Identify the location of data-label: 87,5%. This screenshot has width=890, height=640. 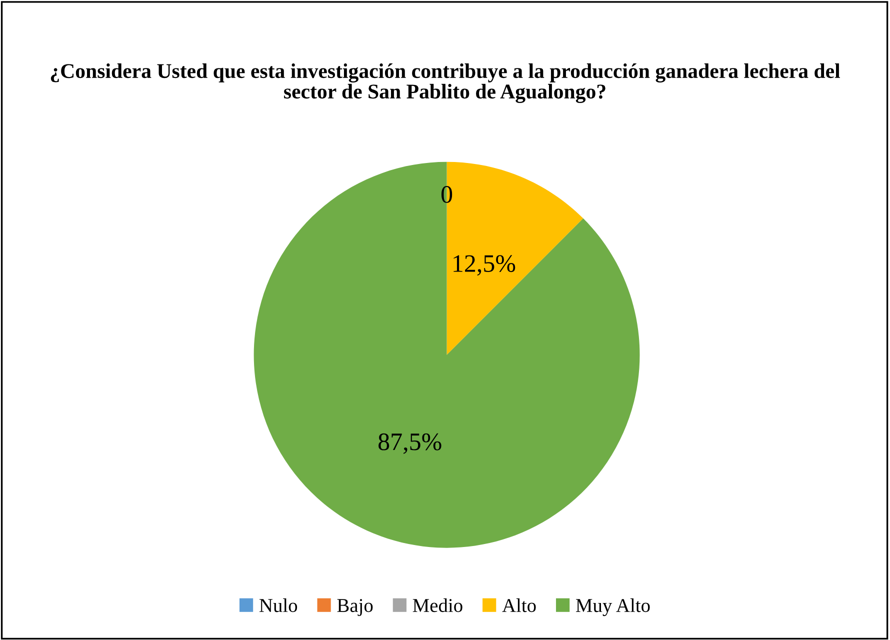
(410, 443).